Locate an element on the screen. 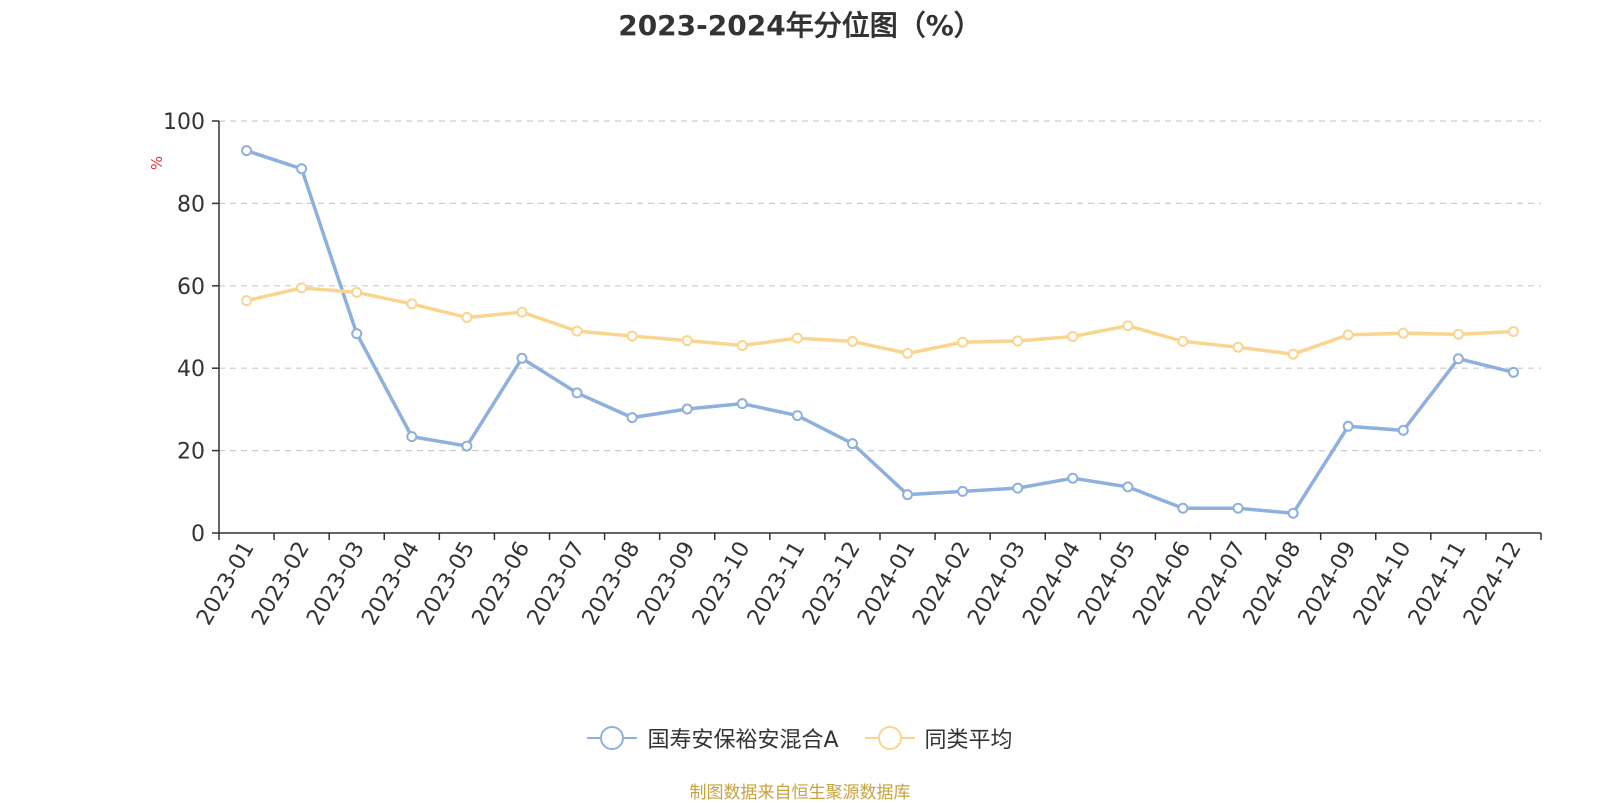 The image size is (1600, 803). source-note: 制图数据来自恒生聚源数据库 is located at coordinates (800, 793).